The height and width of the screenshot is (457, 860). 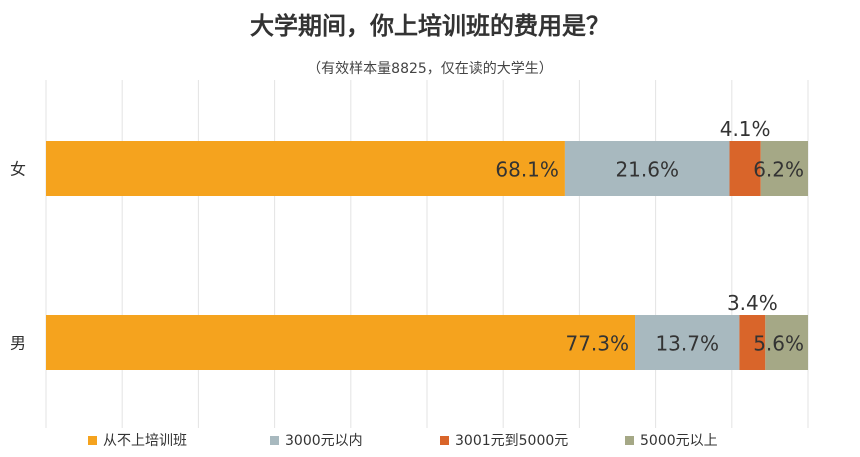 I want to click on category-label: 女, so click(x=18, y=169).